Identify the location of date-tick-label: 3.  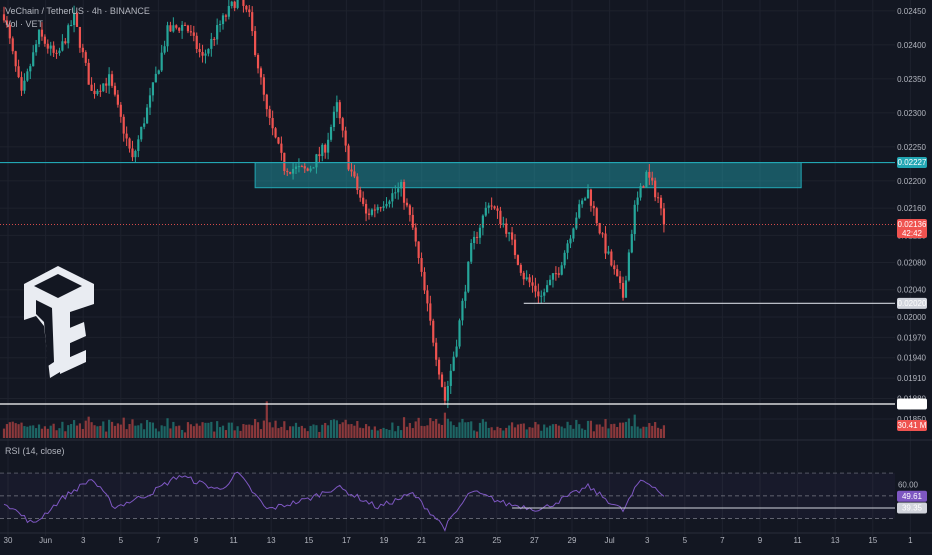
(83, 540).